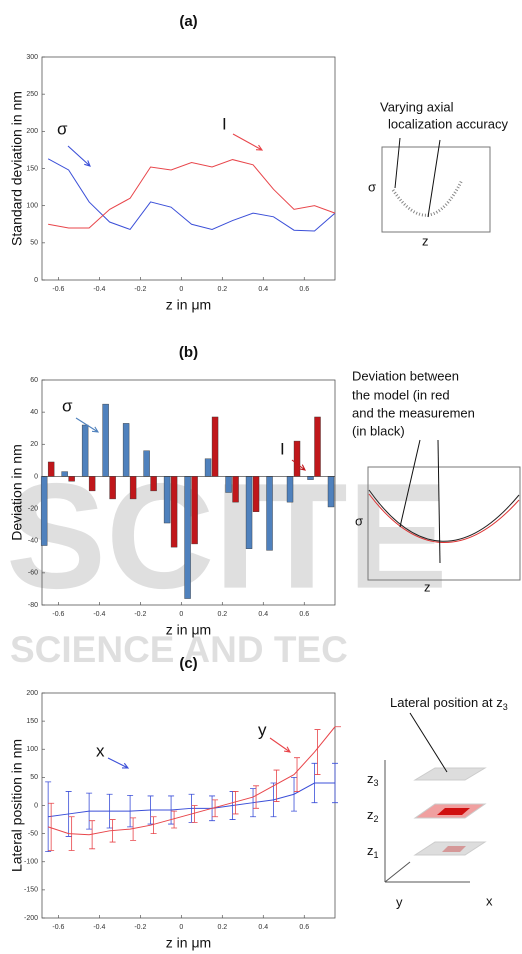 Image resolution: width=522 pixels, height=954 pixels. I want to click on stack, so click(435, 797).